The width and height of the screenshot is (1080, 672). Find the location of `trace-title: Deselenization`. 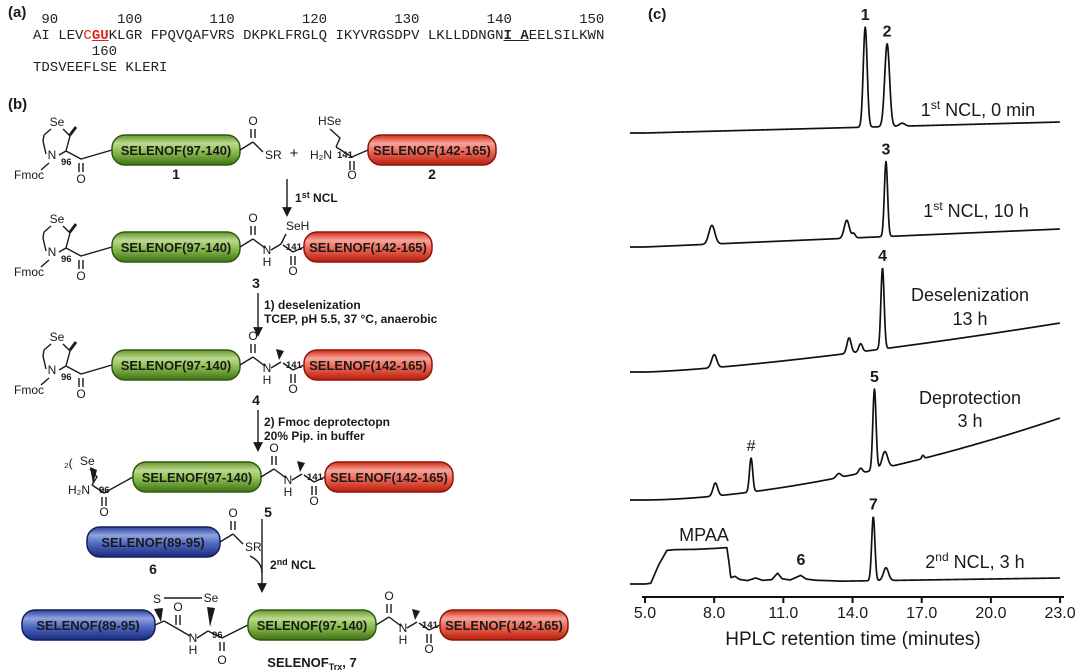

trace-title: Deselenization is located at coordinates (970, 295).